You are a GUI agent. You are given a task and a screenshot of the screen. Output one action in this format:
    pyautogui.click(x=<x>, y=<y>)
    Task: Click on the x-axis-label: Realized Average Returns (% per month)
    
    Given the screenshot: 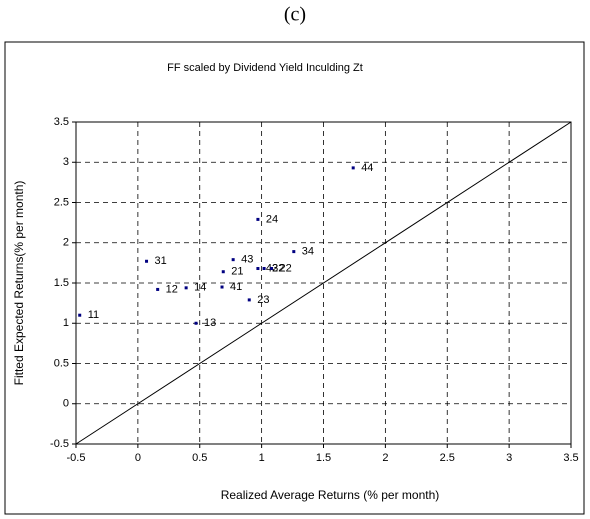 What is the action you would take?
    pyautogui.click(x=330, y=495)
    